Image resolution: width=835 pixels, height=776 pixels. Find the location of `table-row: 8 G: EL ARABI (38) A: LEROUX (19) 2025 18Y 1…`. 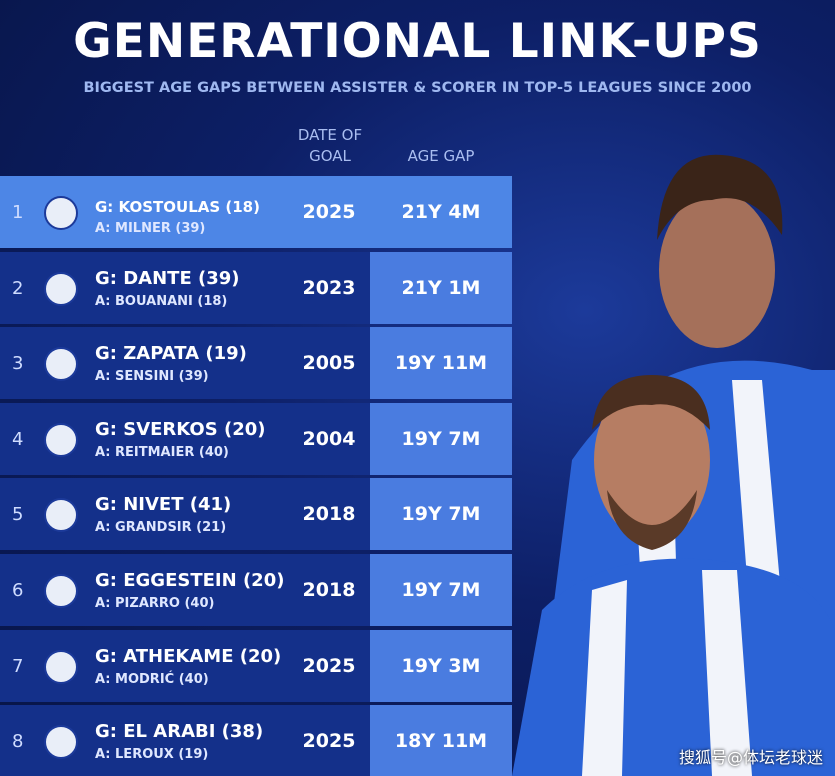

table-row: 8 G: EL ARABI (38) A: LEROUX (19) 2025 18Y 1… is located at coordinates (256, 740).